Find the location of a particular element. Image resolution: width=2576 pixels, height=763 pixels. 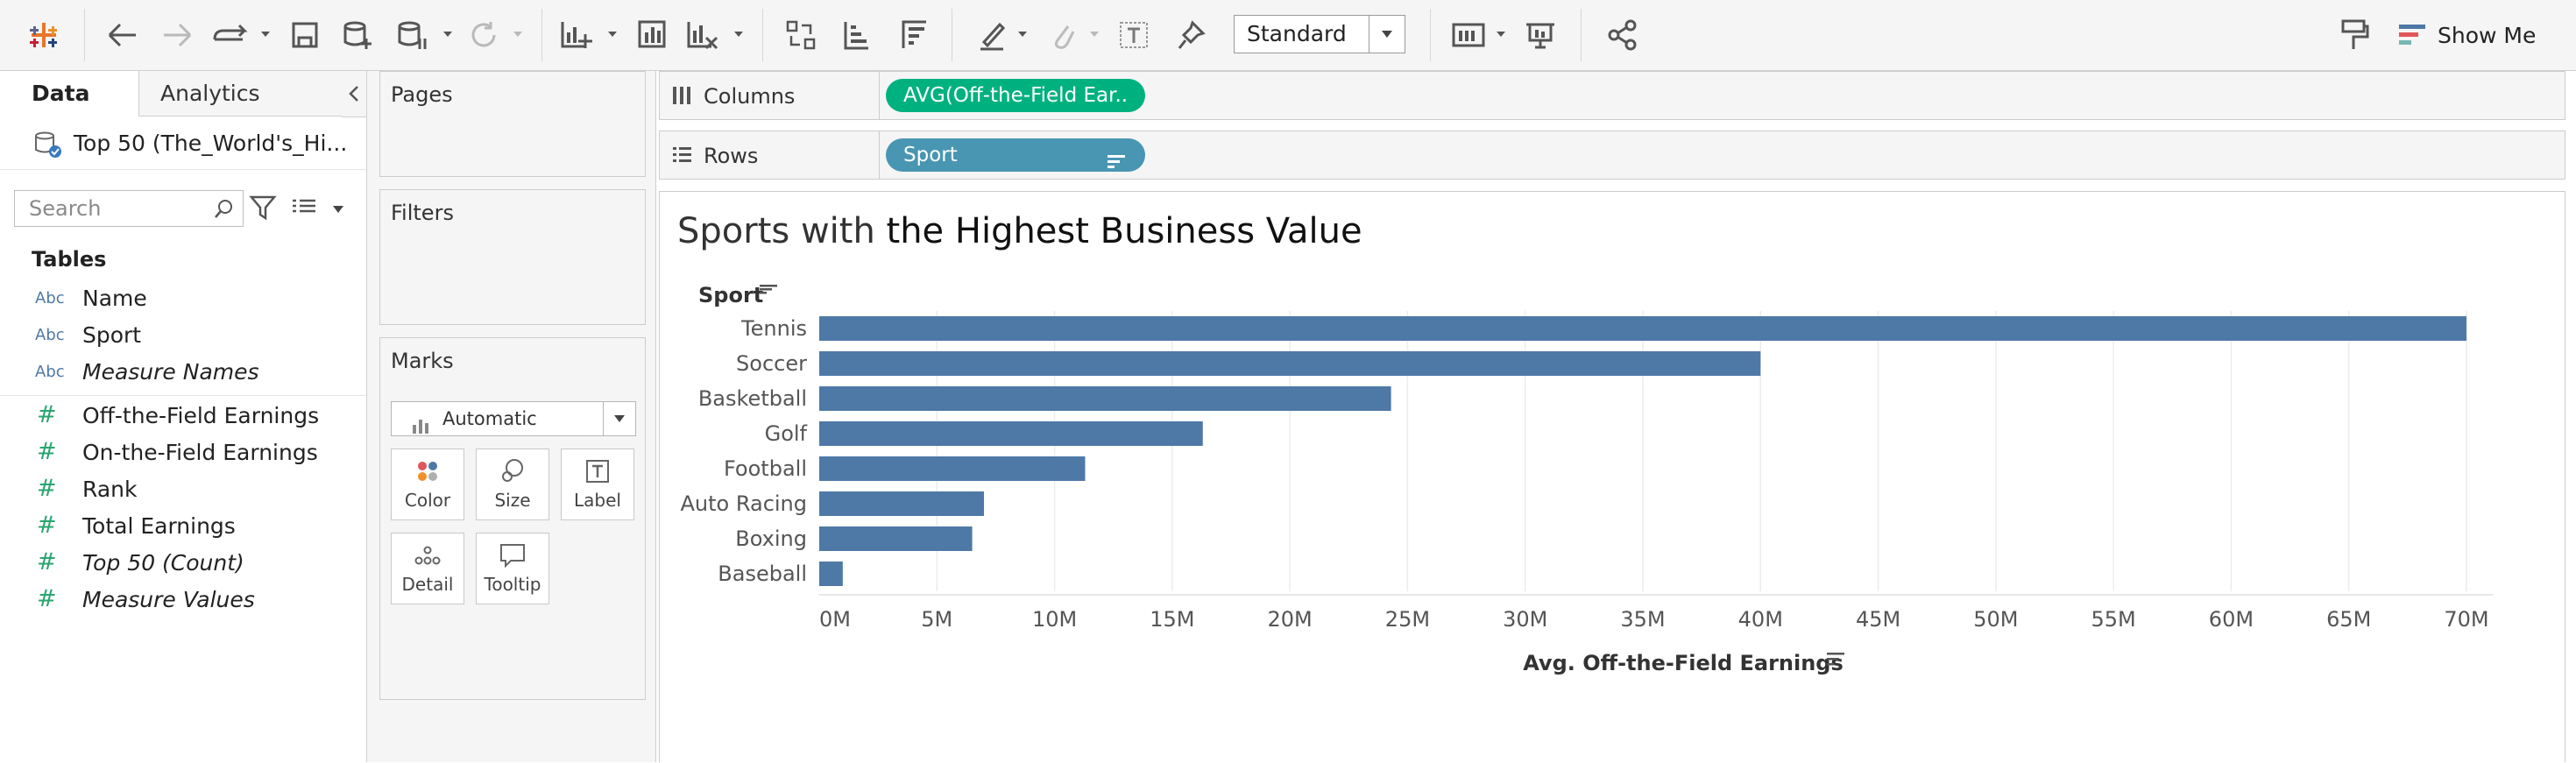

x-tick-label: 15M is located at coordinates (1172, 619).